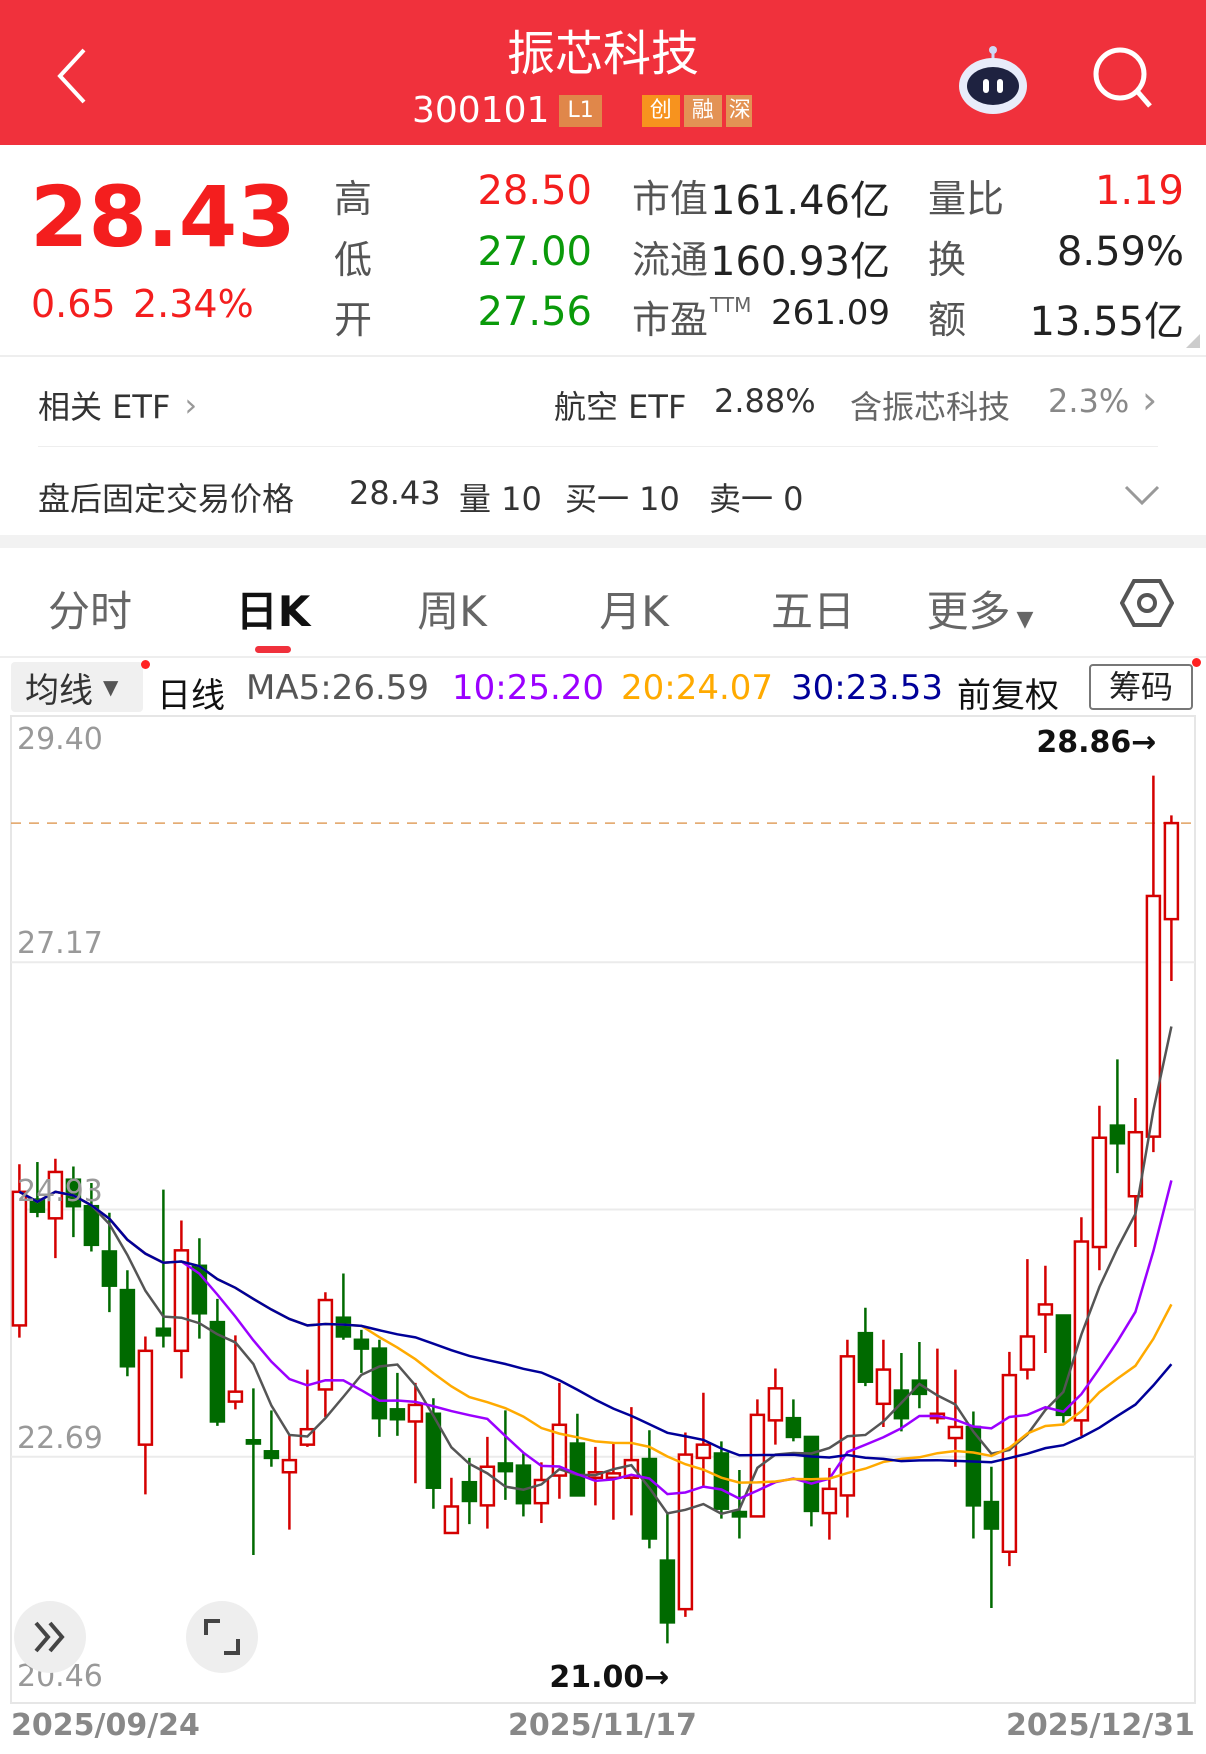  What do you see at coordinates (947, 320) in the screenshot?
I see `stat-label: 额` at bounding box center [947, 320].